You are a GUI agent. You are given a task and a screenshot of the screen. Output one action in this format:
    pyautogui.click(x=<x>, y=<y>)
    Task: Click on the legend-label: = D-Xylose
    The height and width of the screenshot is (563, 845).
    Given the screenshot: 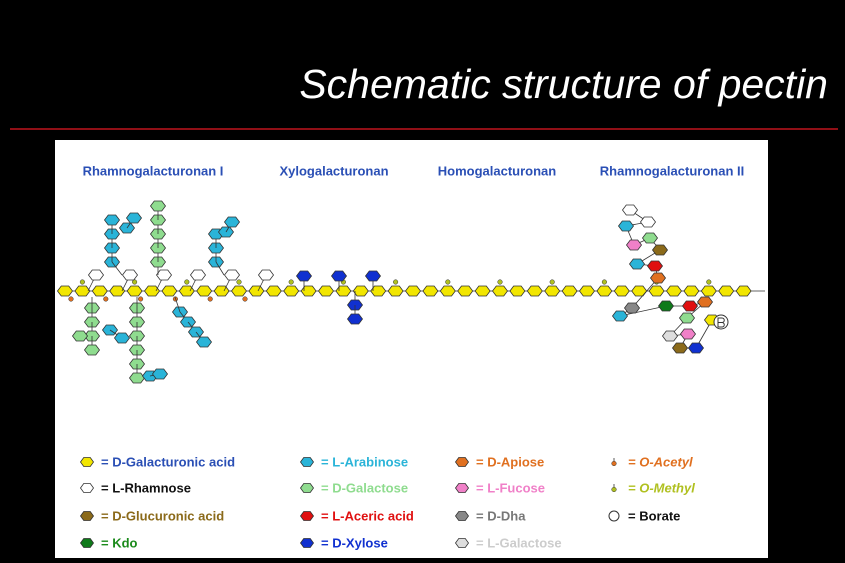 What is the action you would take?
    pyautogui.click(x=354, y=542)
    